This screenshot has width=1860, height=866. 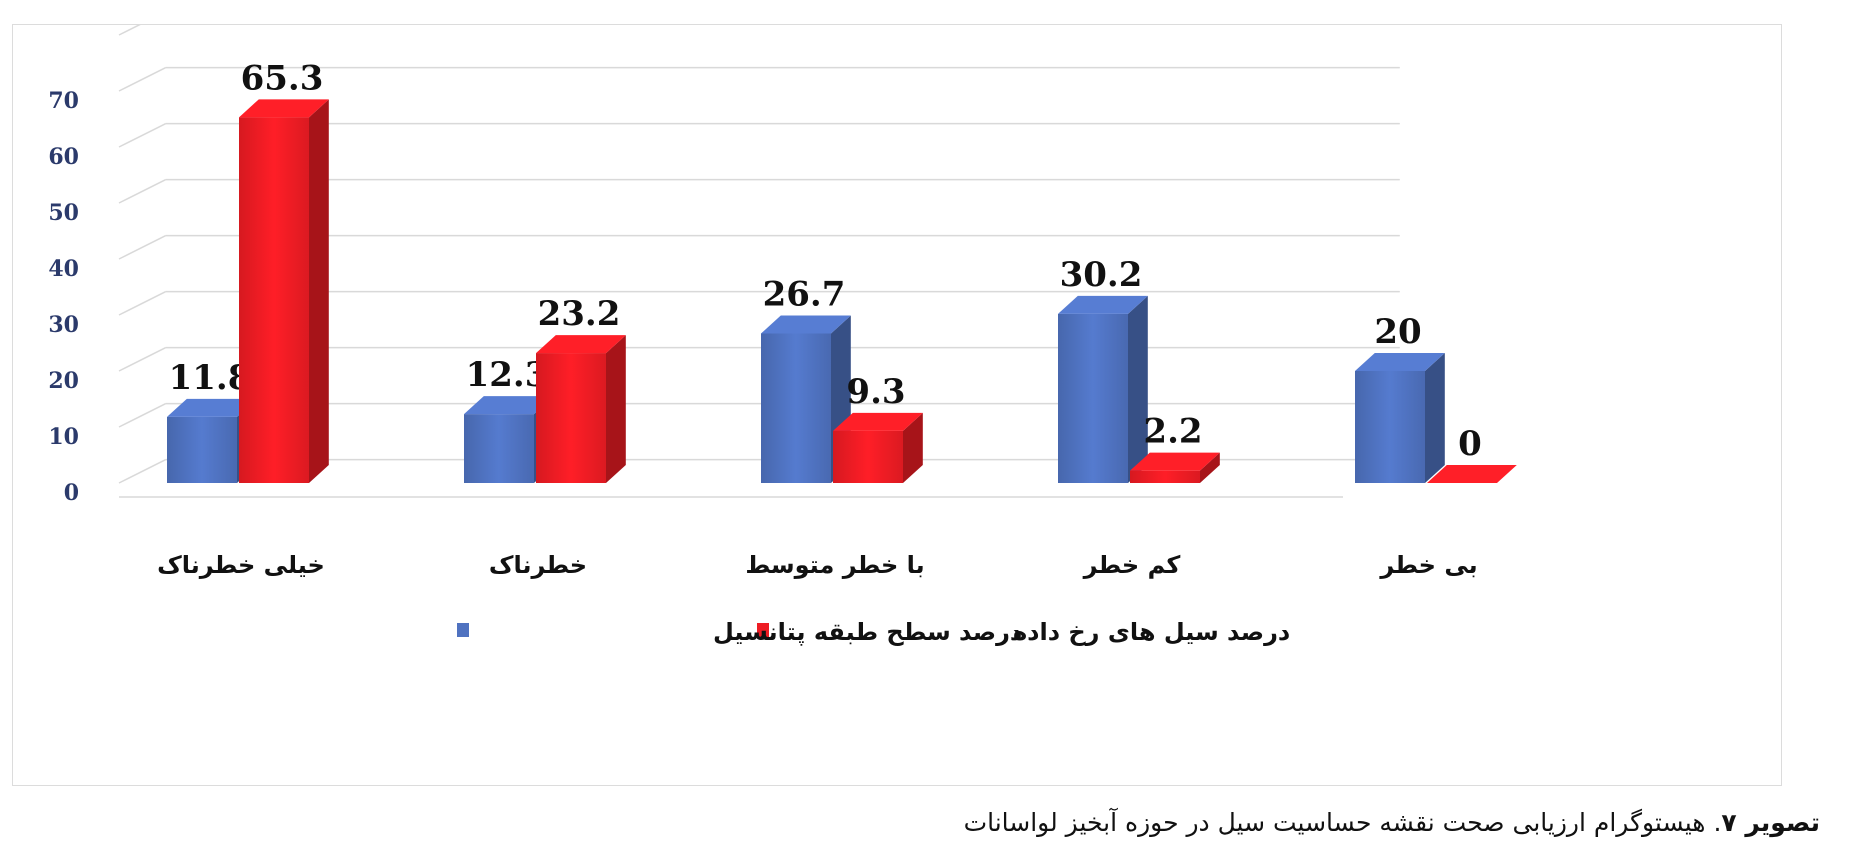 I want to click on caption-prefix: تصویر ۷, so click(x=1770, y=822).